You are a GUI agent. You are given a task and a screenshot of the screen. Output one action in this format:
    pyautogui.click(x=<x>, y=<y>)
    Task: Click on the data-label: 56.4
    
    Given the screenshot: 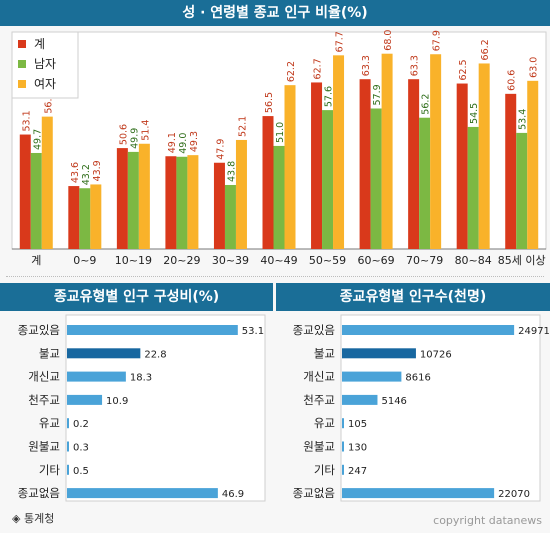 What is the action you would take?
    pyautogui.click(x=48, y=102)
    